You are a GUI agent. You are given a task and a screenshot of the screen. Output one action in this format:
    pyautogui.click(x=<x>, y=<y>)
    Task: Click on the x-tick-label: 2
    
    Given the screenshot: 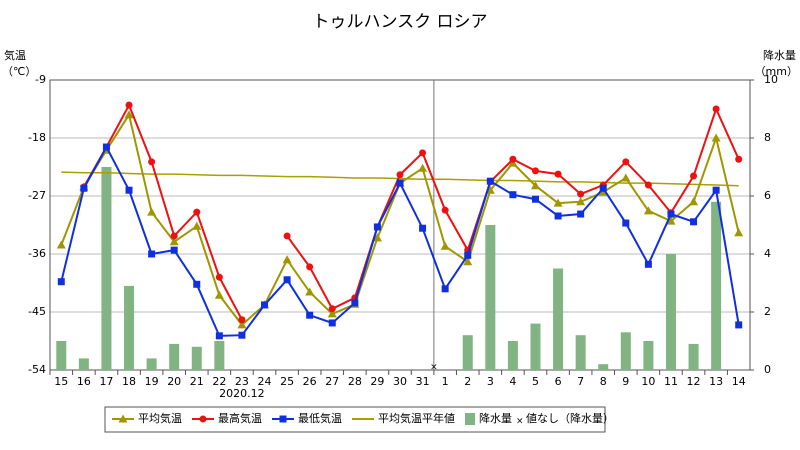 What is the action you would take?
    pyautogui.click(x=467, y=381)
    